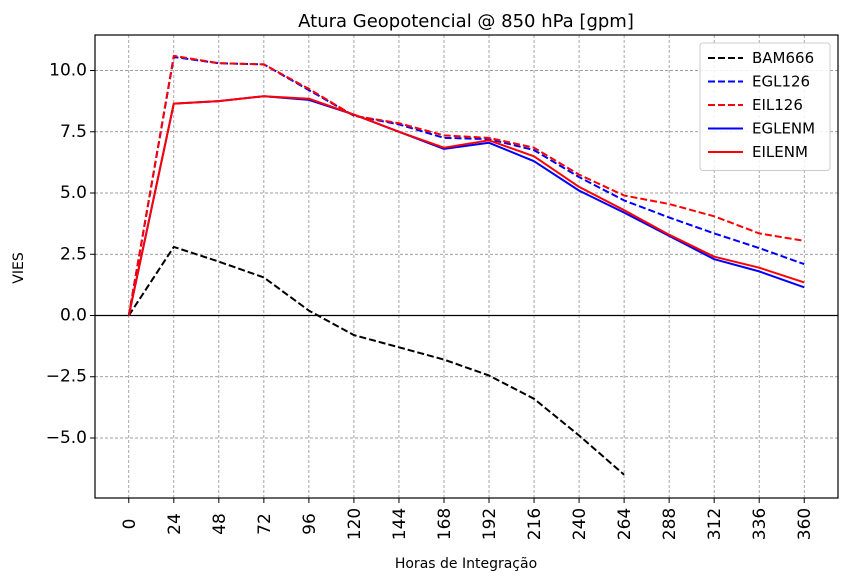 The image size is (849, 582). I want to click on x-tick-label: 120, so click(355, 524).